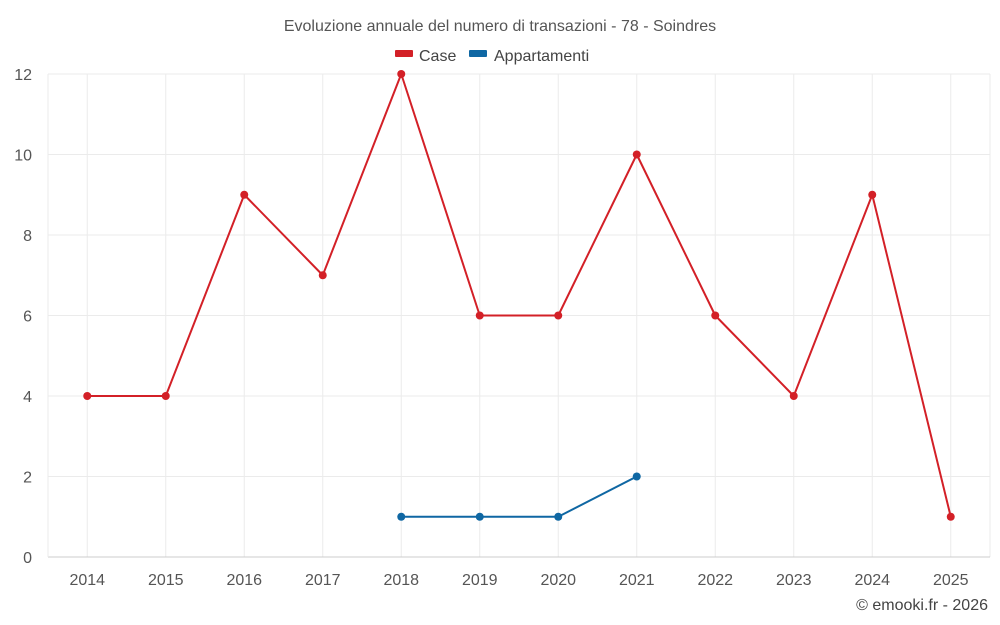 This screenshot has height=625, width=1000. I want to click on legend-item-appartamenti: Appartamenti, so click(529, 56).